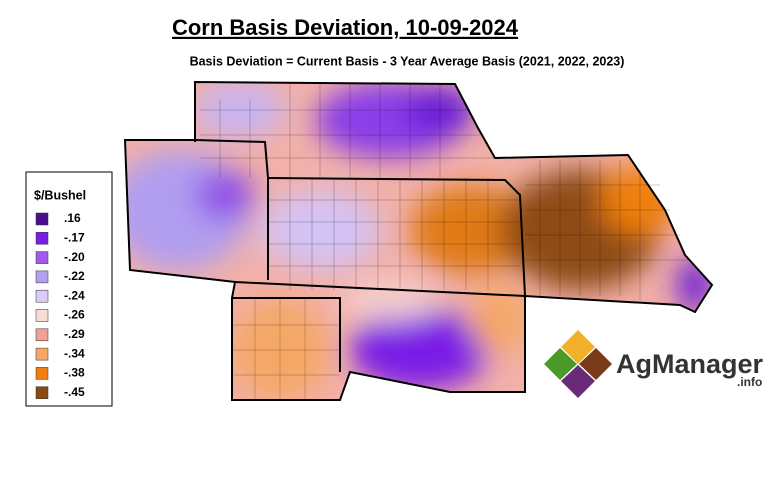 Image resolution: width=779 pixels, height=481 pixels. What do you see at coordinates (74, 295) in the screenshot?
I see `legend-label: -.24` at bounding box center [74, 295].